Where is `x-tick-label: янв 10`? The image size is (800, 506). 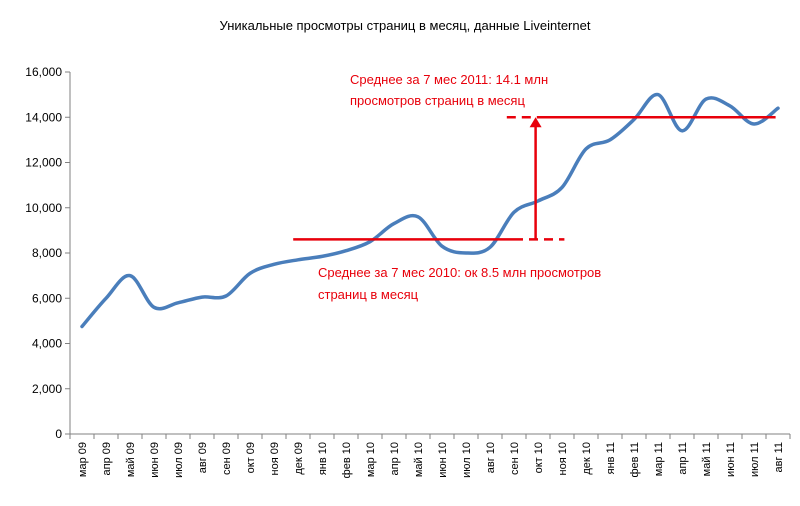 x-tick-label: янв 10 is located at coordinates (323, 458).